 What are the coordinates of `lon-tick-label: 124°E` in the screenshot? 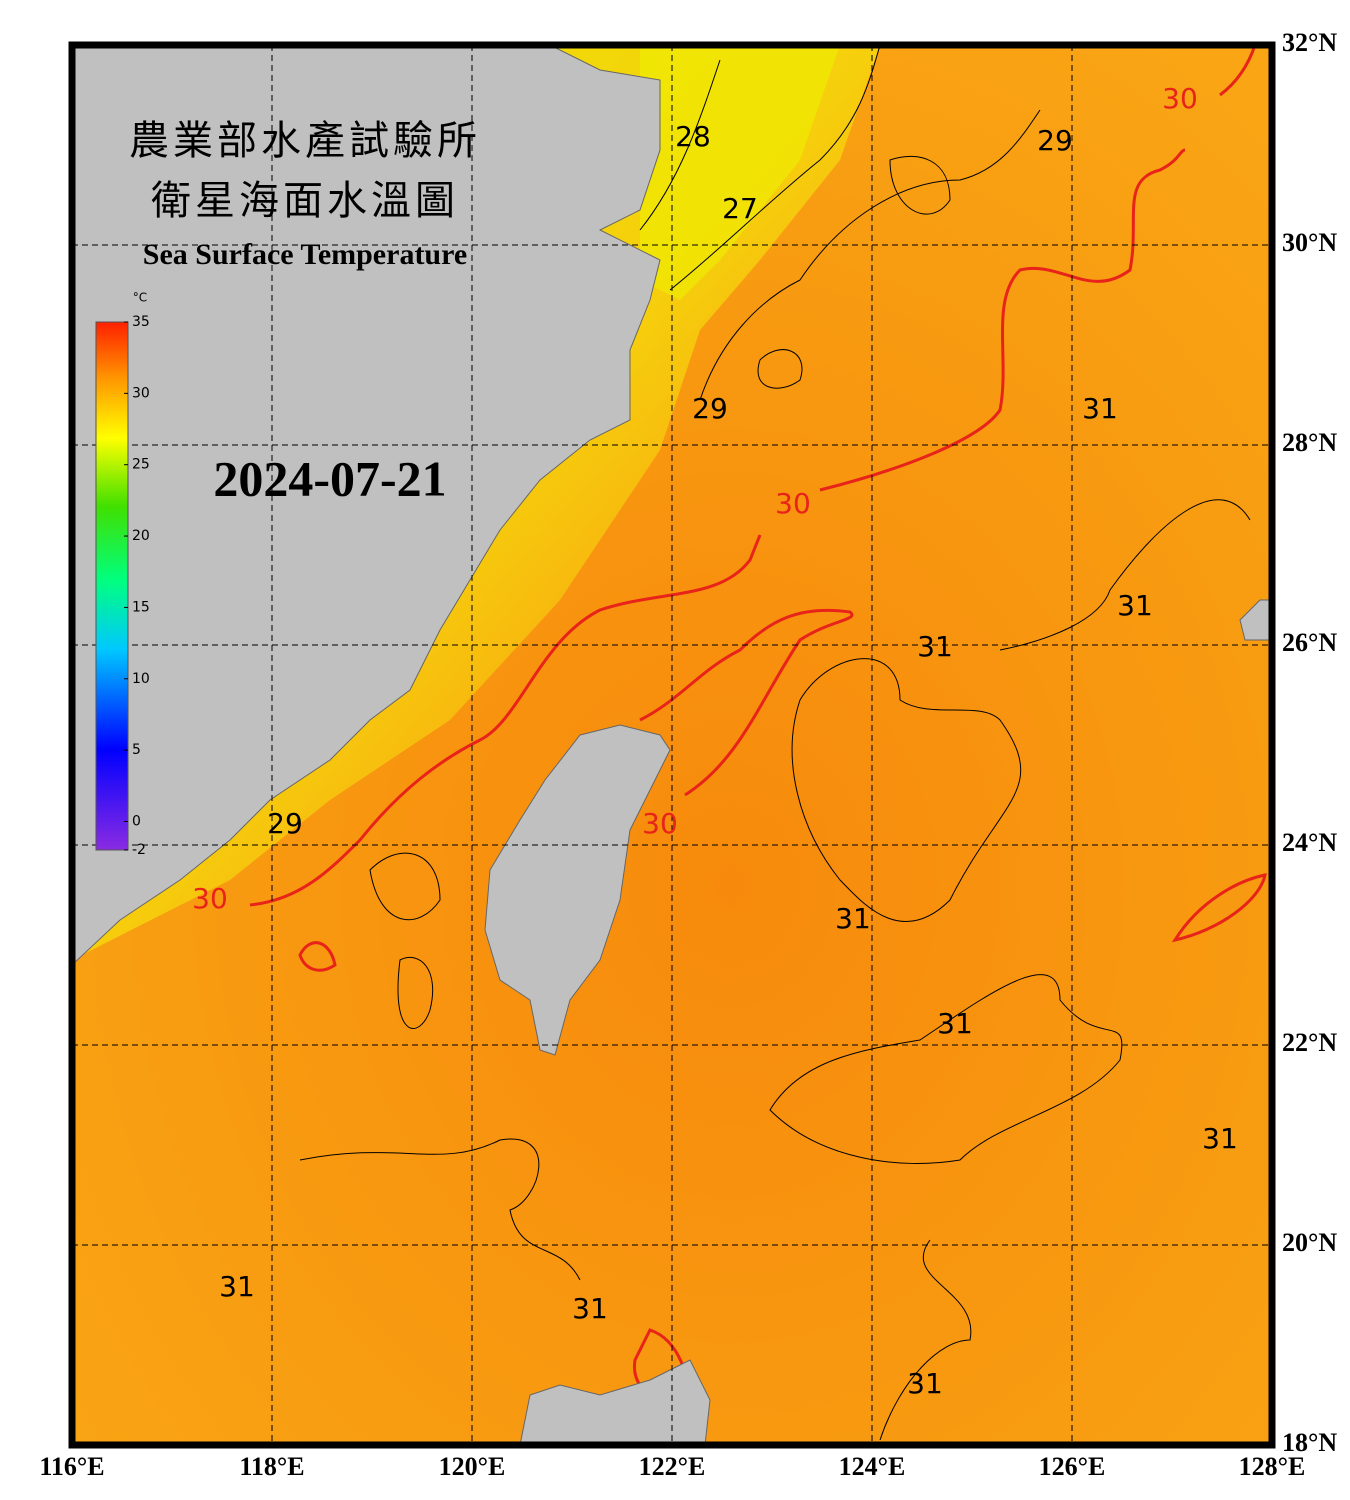 It's located at (872, 1466).